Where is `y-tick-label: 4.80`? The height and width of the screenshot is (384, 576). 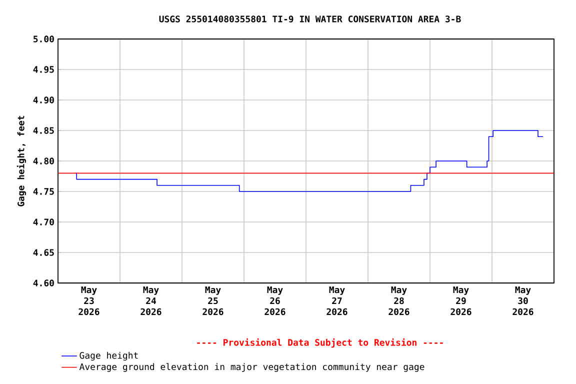
y-tick-label: 4.80 is located at coordinates (43, 161).